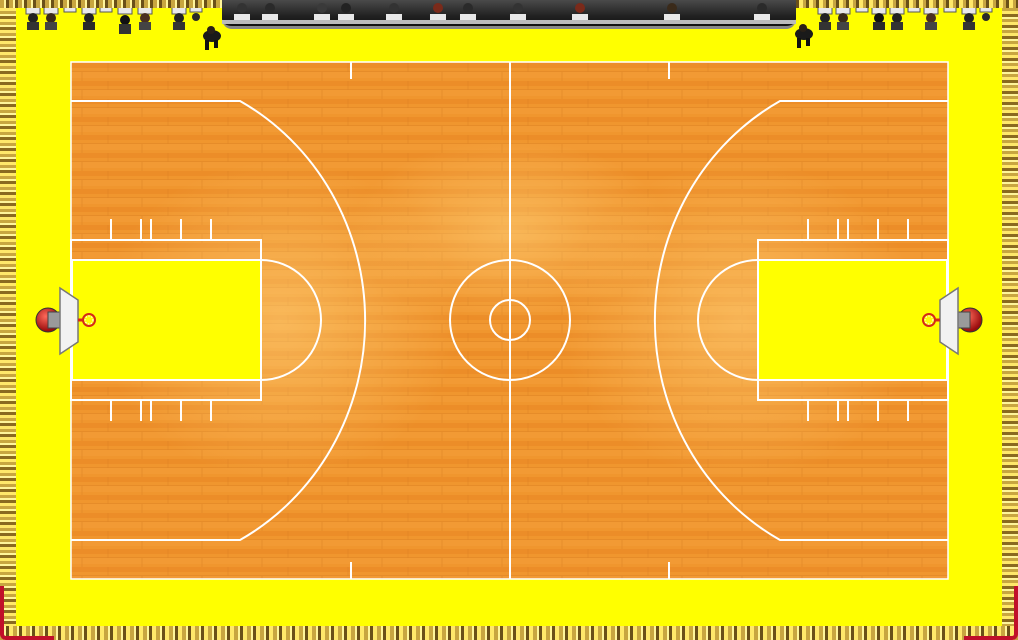 The width and height of the screenshot is (1018, 640). What do you see at coordinates (728, 320) in the screenshot?
I see `free-throw-circle-right` at bounding box center [728, 320].